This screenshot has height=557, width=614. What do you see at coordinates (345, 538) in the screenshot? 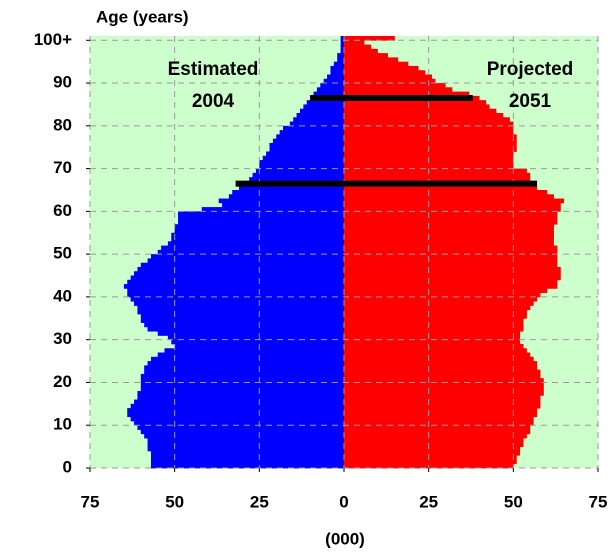
I see `x-axis-label: (000)` at bounding box center [345, 538].